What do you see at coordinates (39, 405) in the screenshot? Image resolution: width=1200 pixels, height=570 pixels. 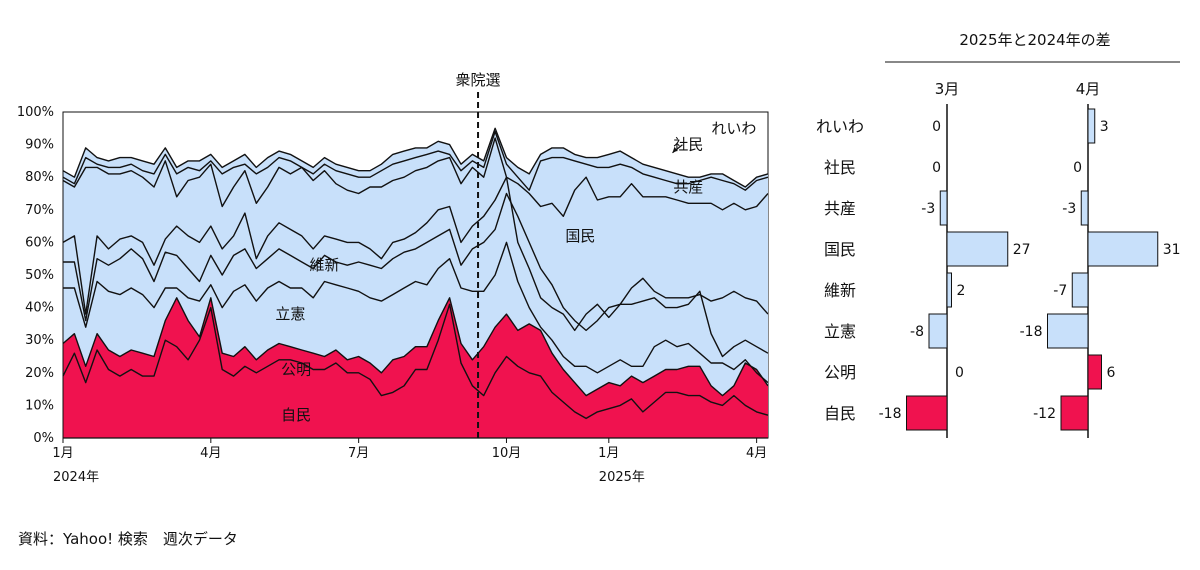 I see `y-tick-label: 10%` at bounding box center [39, 405].